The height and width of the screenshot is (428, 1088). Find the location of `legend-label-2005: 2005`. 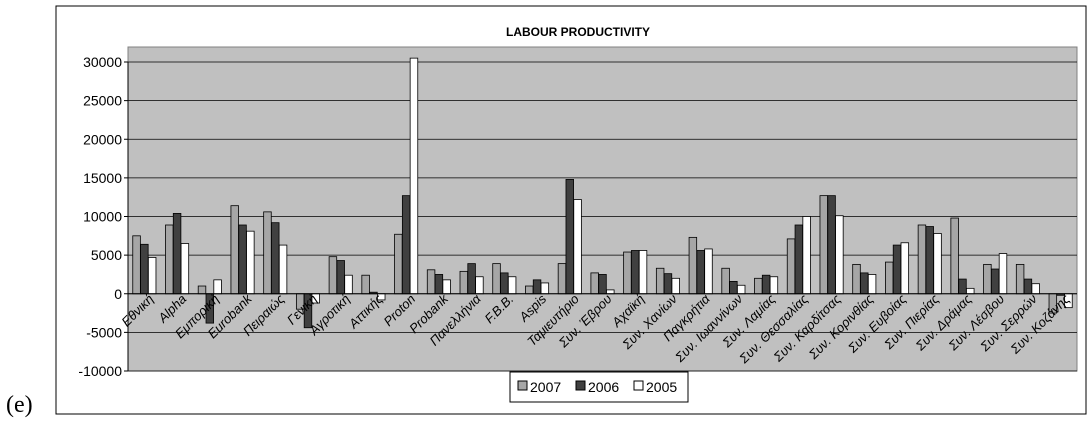

legend-label-2005: 2005 is located at coordinates (661, 387).